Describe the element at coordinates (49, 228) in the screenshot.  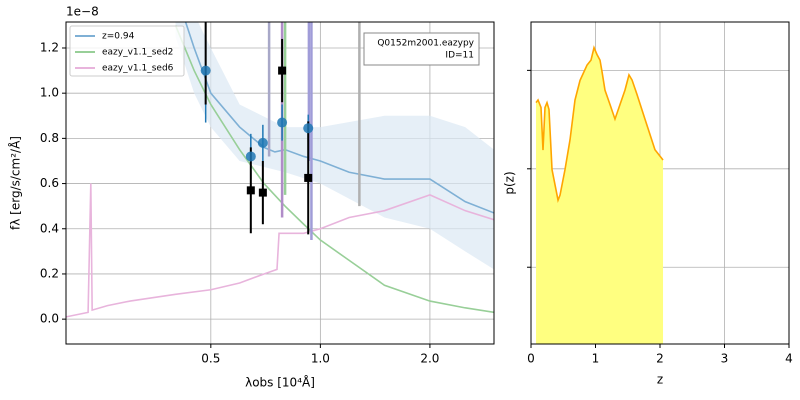
I see `y-tick-label: 0.4` at that location.